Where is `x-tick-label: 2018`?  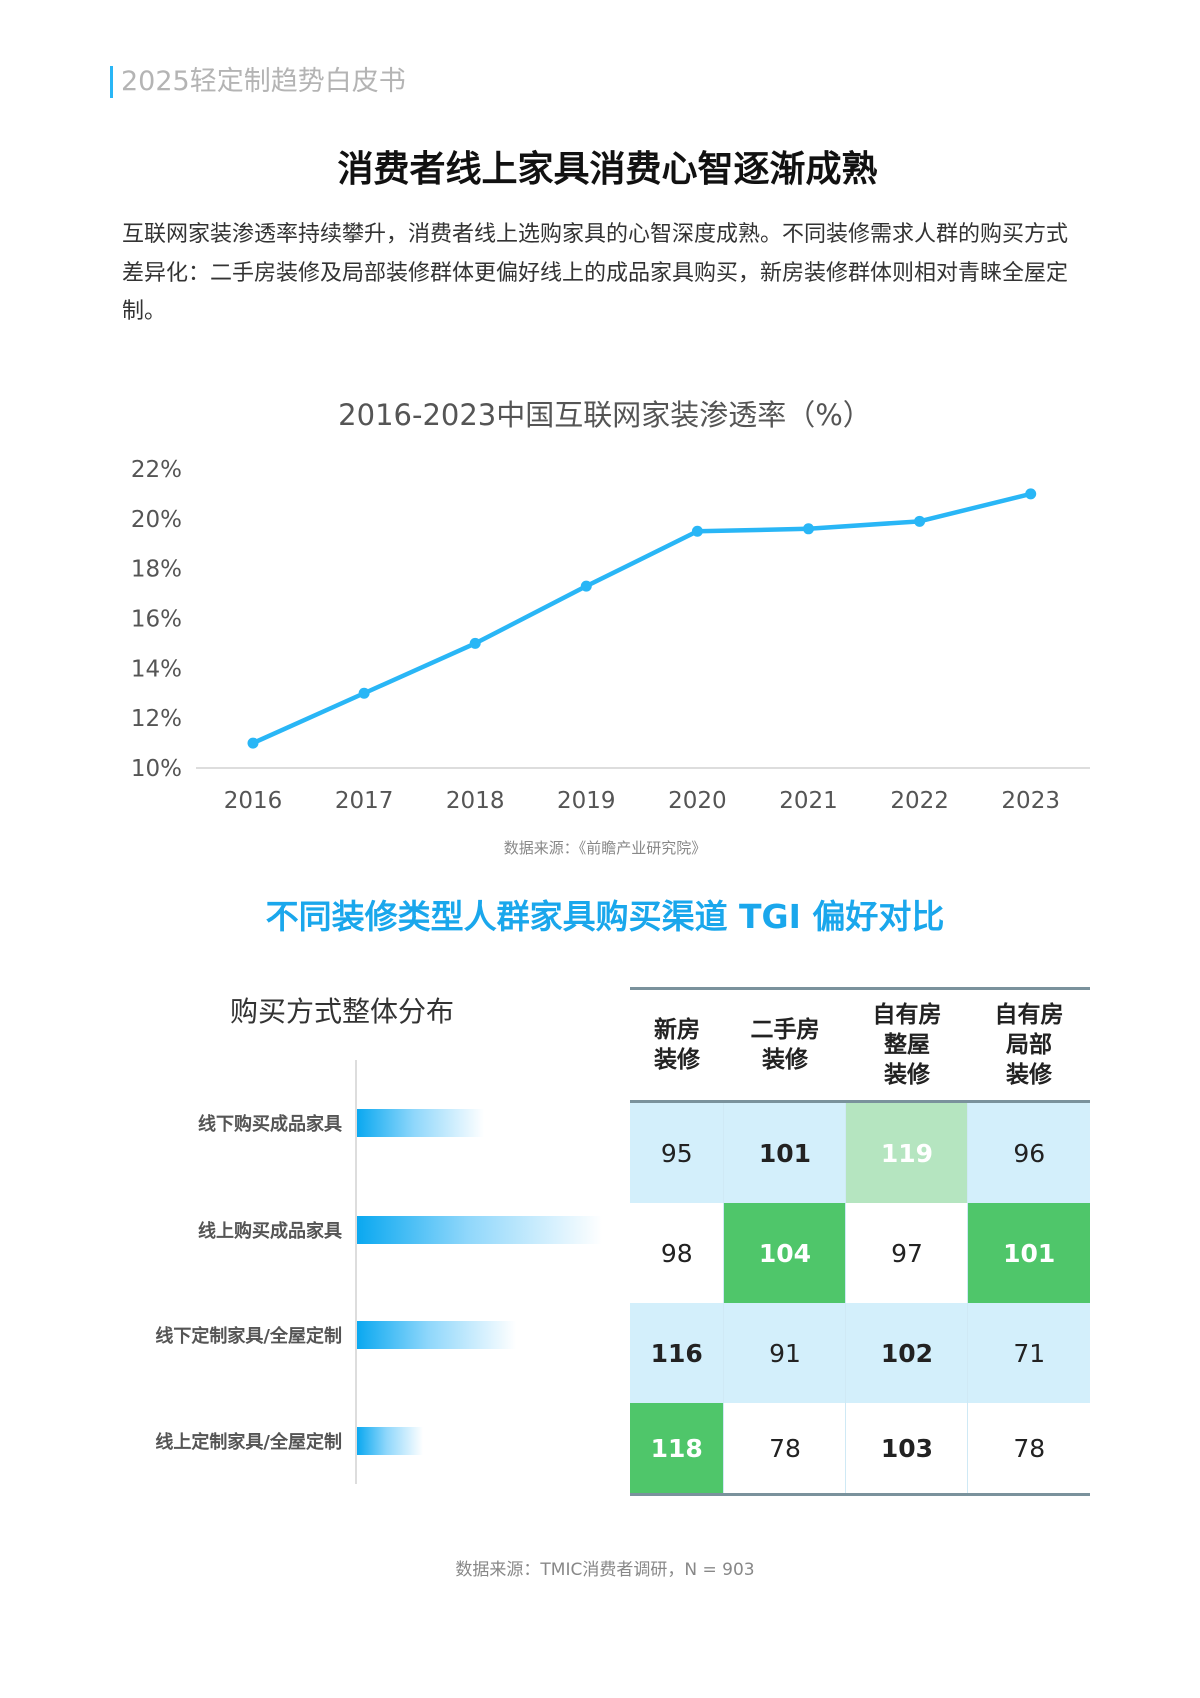
x-tick-label: 2018 is located at coordinates (475, 801).